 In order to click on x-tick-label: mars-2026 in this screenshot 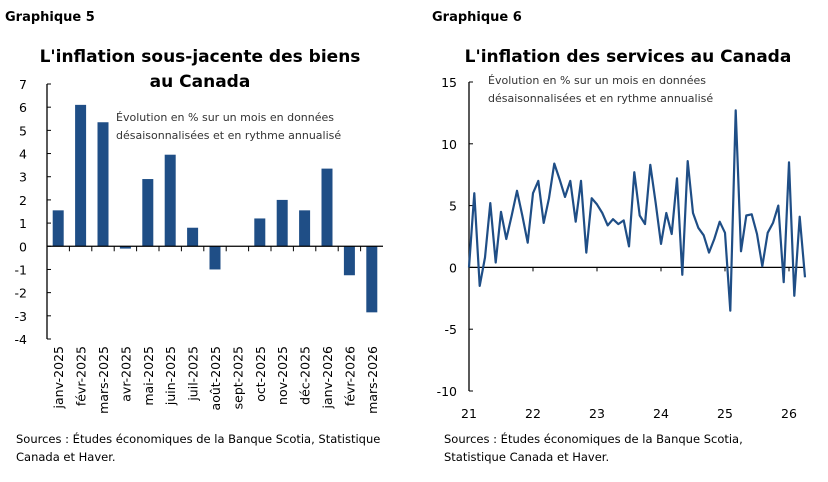, I will do `click(372, 380)`.